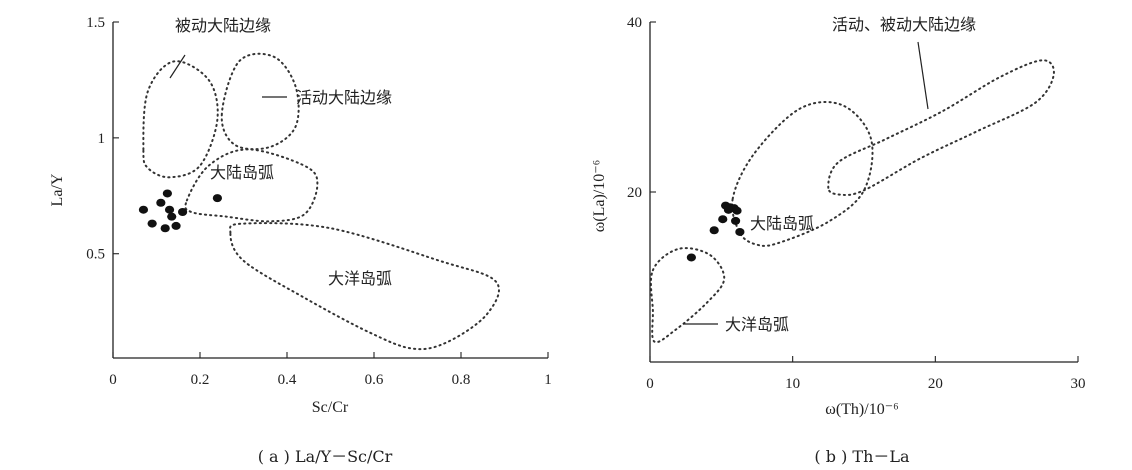 The image size is (1132, 470). I want to click on chart-a-annotation-oceanic-arc: 大洋岛弧, so click(360, 278).